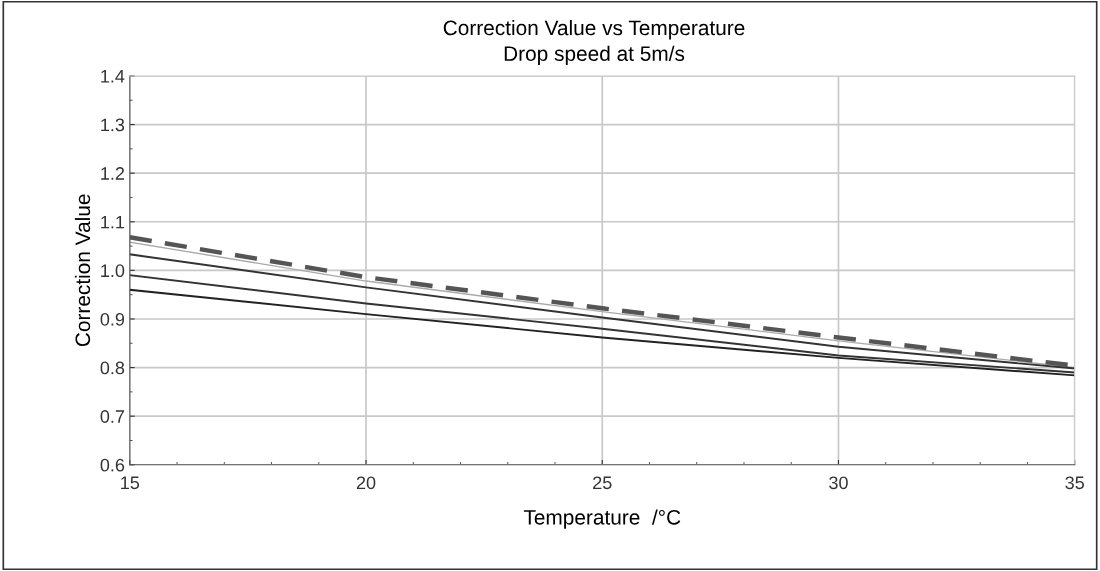 This screenshot has height=571, width=1100. I want to click on x-axis-title: Temperature /°C, so click(602, 519).